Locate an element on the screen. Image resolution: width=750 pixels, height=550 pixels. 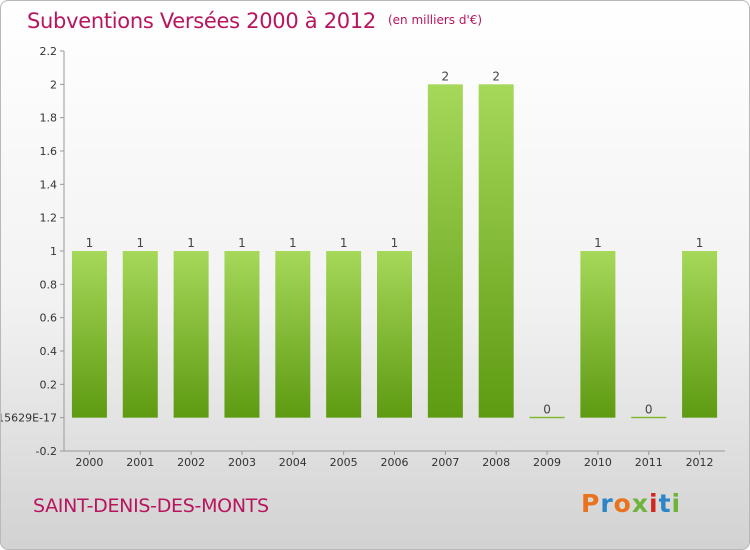
chart-title: Subventions Versées 2000 à 2012 is located at coordinates (201, 21).